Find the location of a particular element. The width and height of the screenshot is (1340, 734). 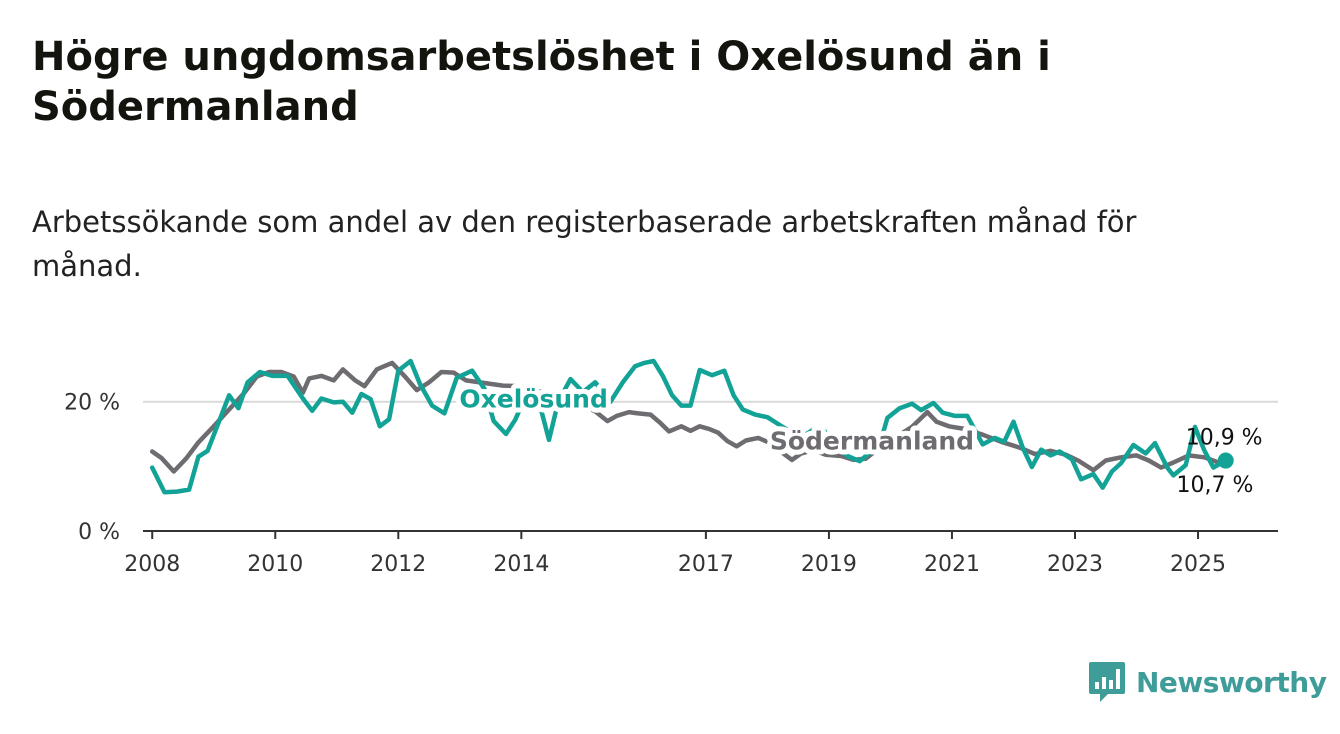

logo-wordmark: Newsworthy is located at coordinates (1231, 682).